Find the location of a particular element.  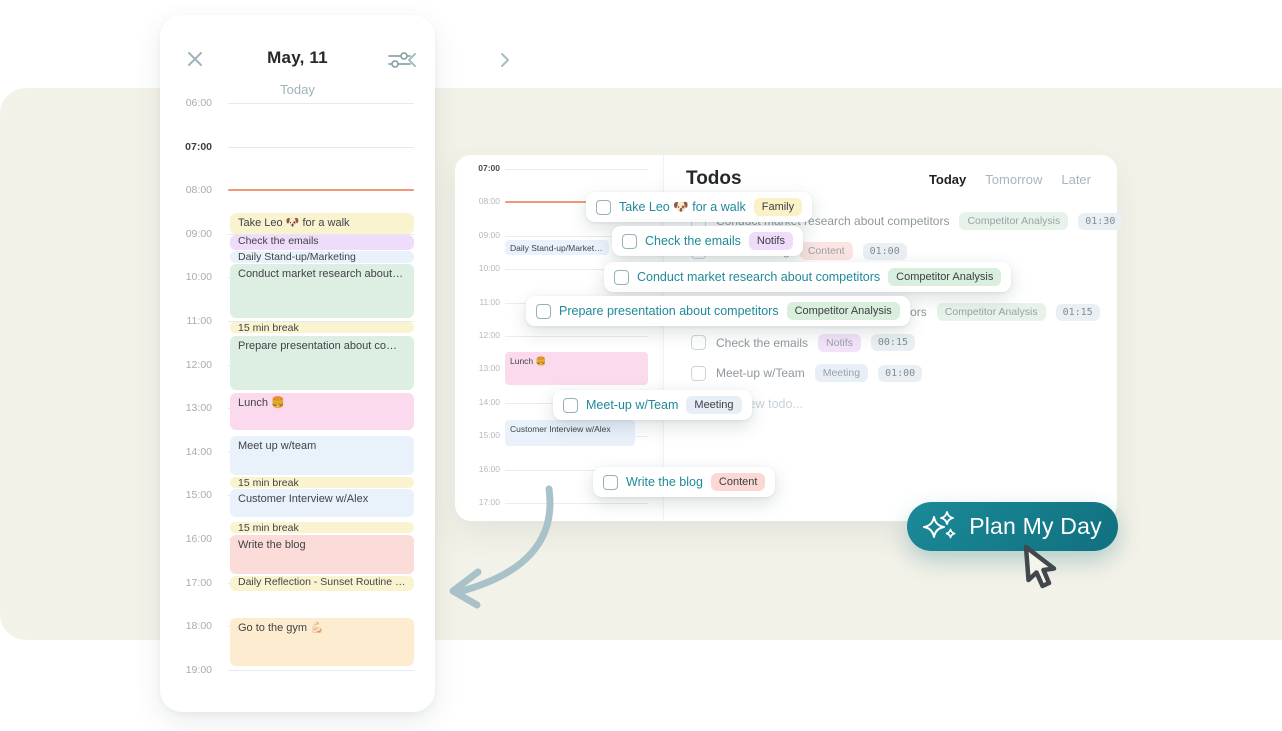

todo-chip: Check the emails Notifs is located at coordinates (707, 241).